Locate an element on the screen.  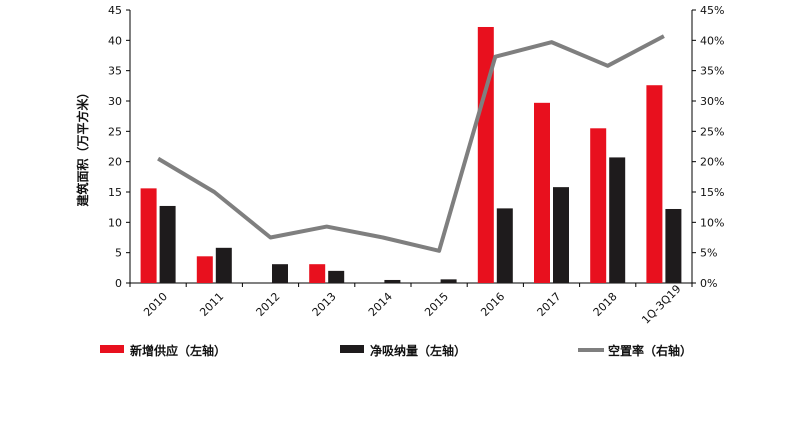
right-tick-label: 10% is located at coordinates (712, 222).